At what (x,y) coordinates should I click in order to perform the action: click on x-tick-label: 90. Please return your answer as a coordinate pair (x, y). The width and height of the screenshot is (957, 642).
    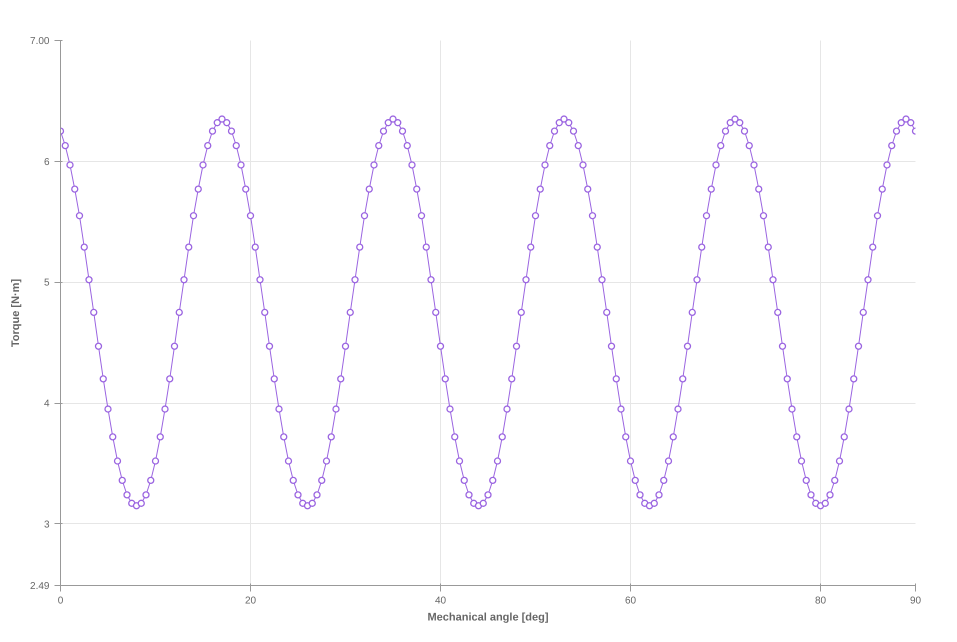
    Looking at the image, I should click on (916, 601).